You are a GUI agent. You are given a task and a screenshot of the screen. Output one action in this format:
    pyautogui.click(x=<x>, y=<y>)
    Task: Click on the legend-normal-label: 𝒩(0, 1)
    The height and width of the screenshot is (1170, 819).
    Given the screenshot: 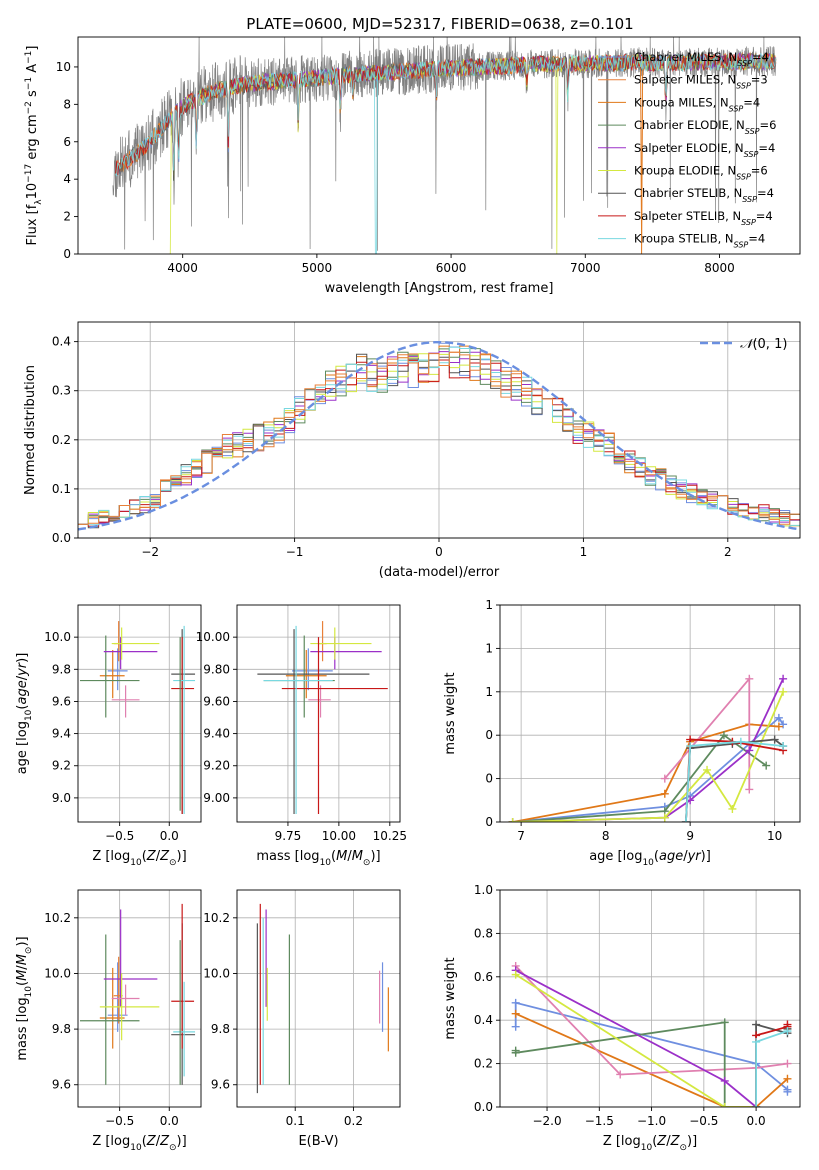 What is the action you would take?
    pyautogui.click(x=763, y=344)
    